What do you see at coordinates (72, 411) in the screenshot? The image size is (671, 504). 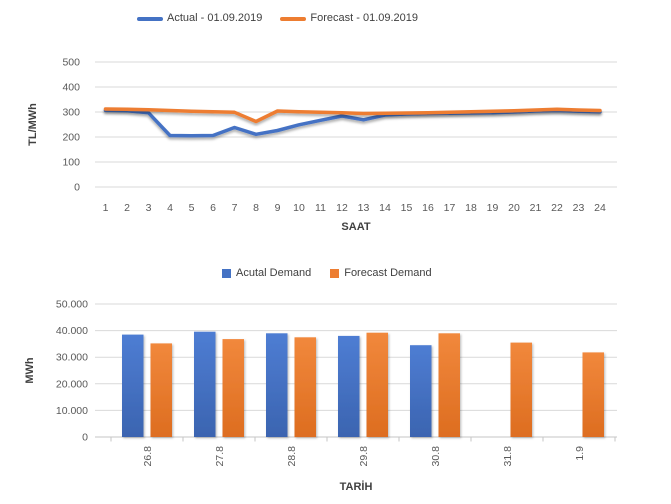 I see `demand-y-tick-label: 10.000` at bounding box center [72, 411].